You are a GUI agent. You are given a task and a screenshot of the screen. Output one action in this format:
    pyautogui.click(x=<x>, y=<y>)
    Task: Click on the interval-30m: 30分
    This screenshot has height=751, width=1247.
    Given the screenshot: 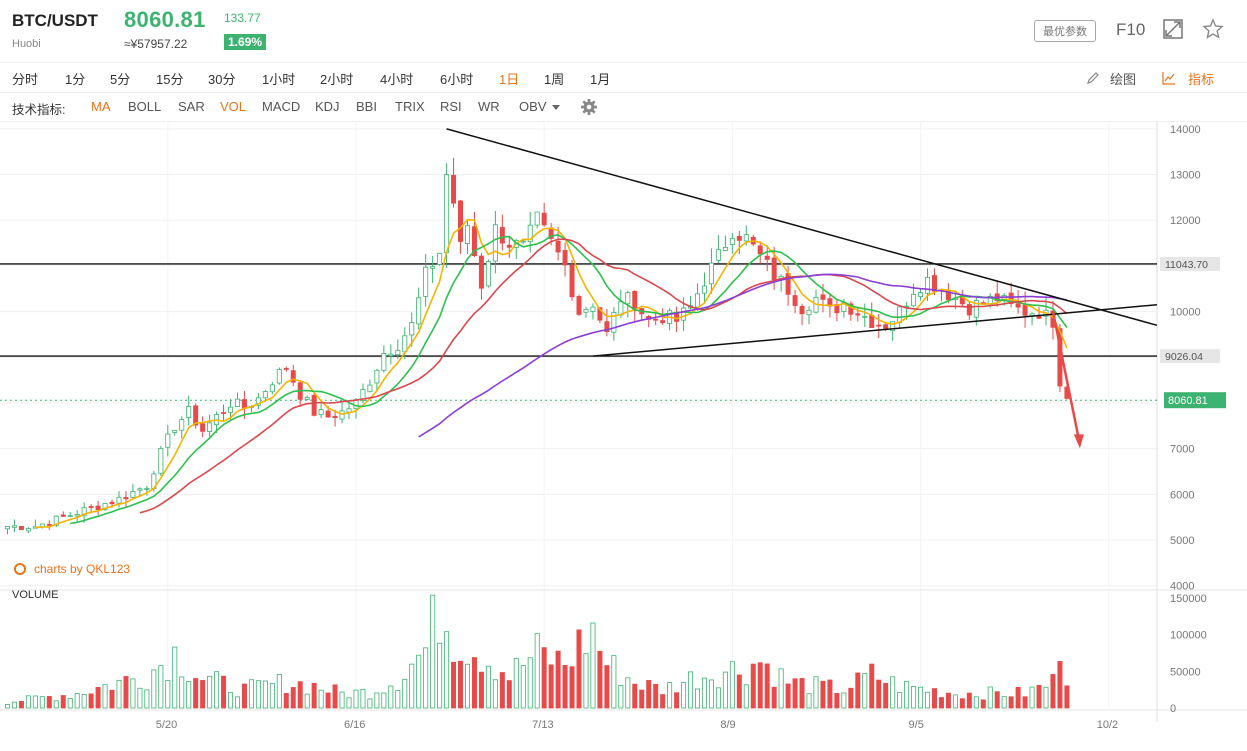 What is the action you would take?
    pyautogui.click(x=222, y=79)
    